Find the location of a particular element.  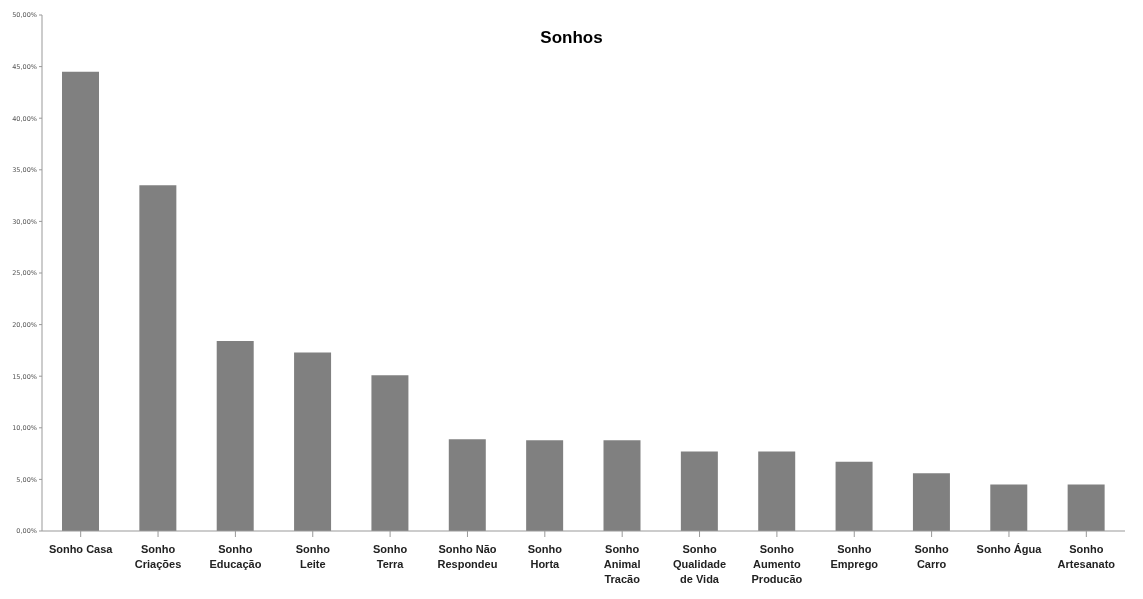

x-tick-label: Sonho Educação is located at coordinates (235, 556).